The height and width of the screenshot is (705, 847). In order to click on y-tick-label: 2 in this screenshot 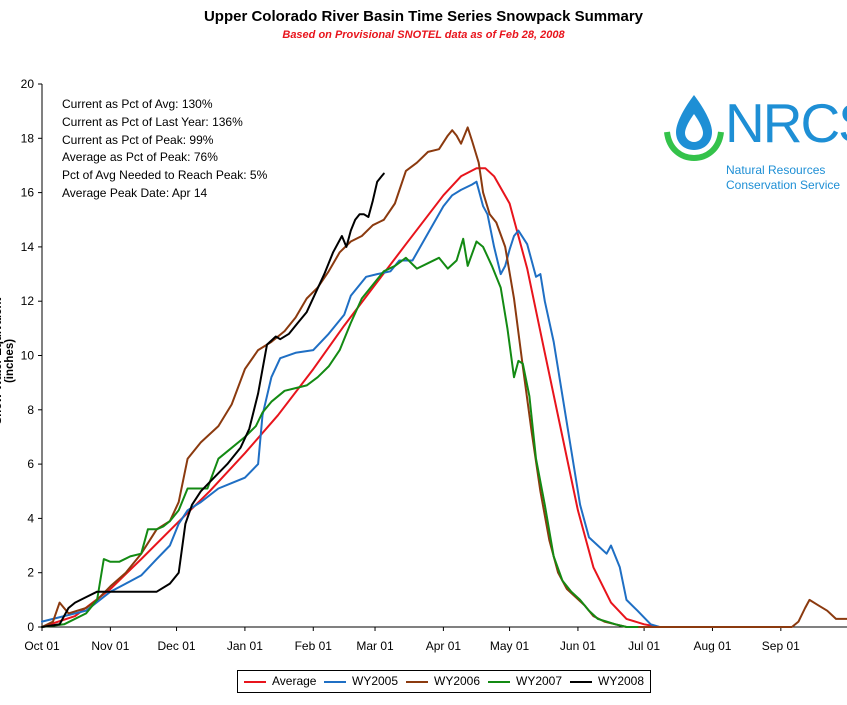, I will do `click(30, 573)`.